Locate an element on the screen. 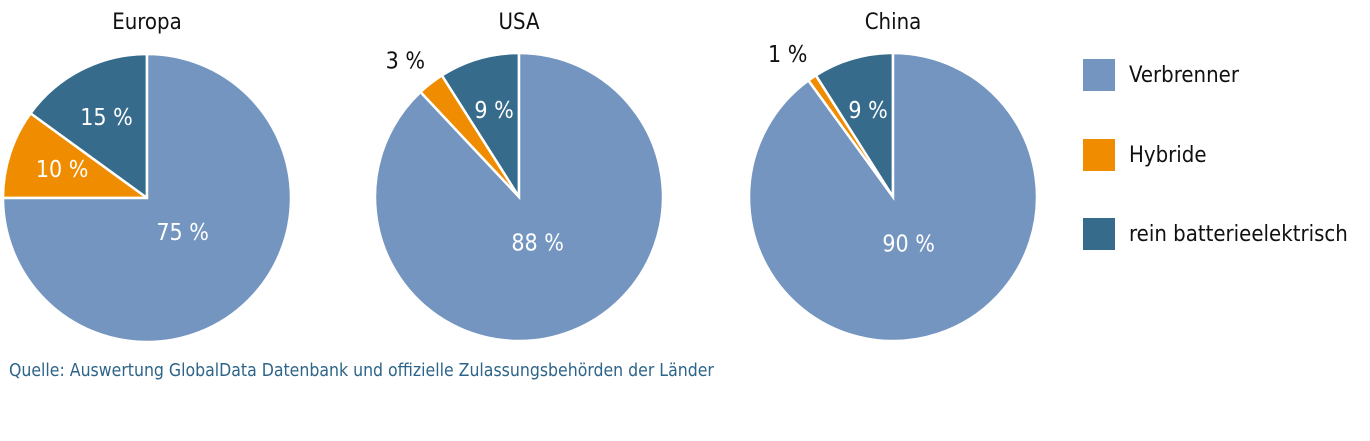  chart-title-china: China is located at coordinates (893, 22).